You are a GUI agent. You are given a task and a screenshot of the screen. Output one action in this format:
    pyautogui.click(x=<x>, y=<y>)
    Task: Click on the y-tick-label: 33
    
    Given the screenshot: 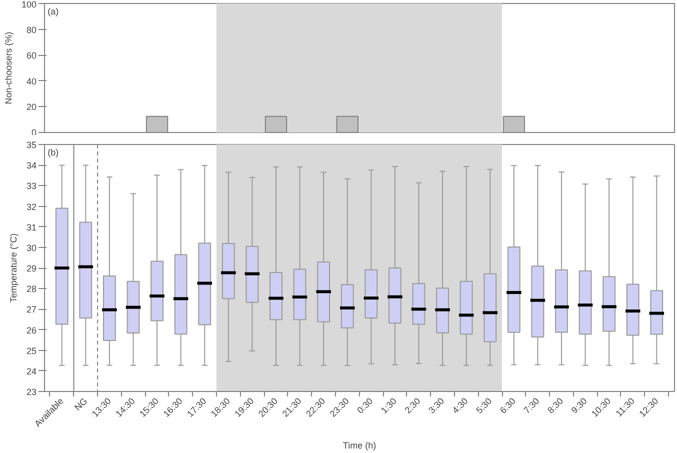 What is the action you would take?
    pyautogui.click(x=31, y=186)
    